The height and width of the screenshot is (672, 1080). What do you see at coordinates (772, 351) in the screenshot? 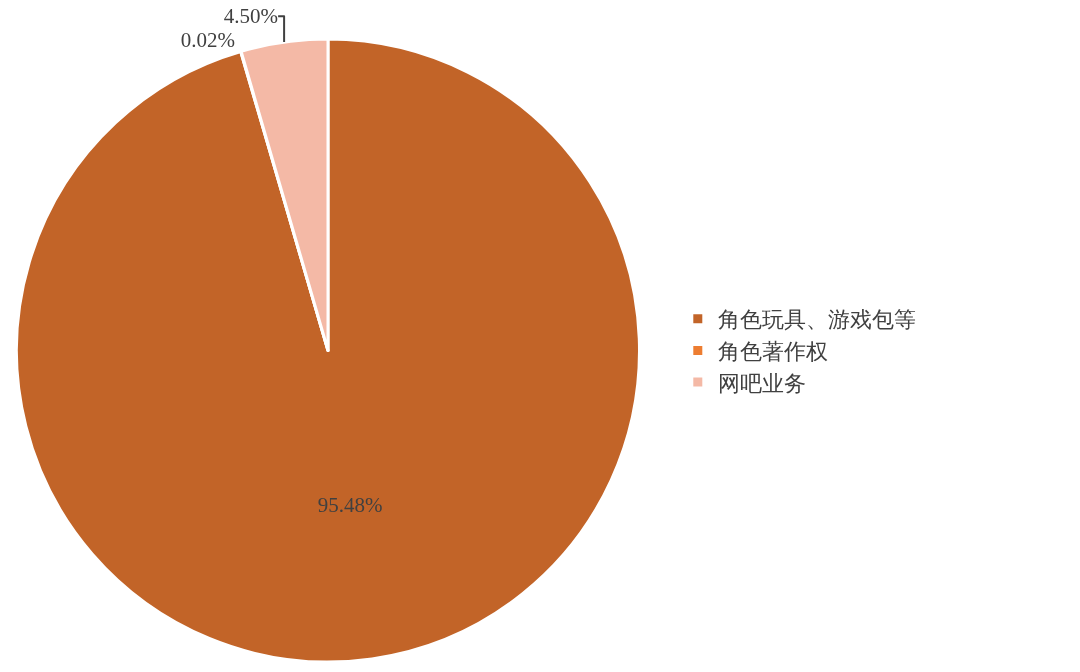
I see `legend-label: 角色著作权` at bounding box center [772, 351].